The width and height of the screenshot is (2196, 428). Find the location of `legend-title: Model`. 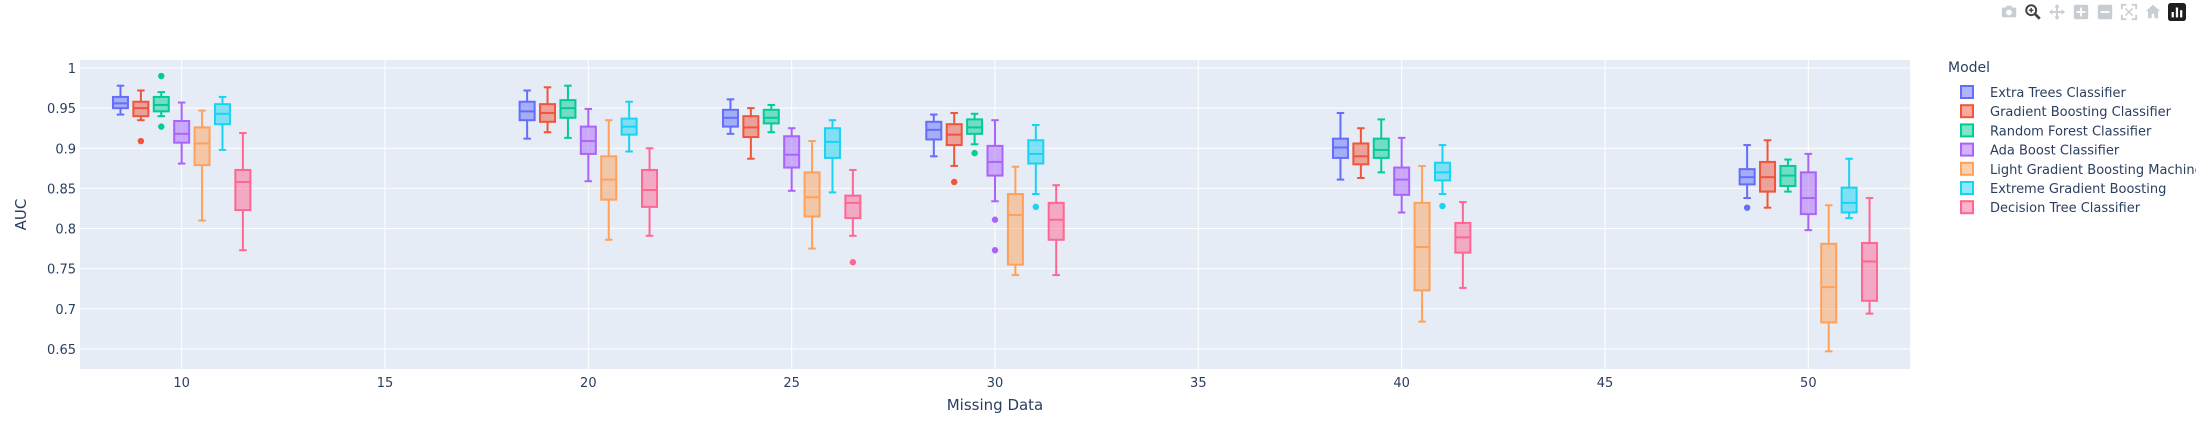

legend-title: Model is located at coordinates (1969, 68).